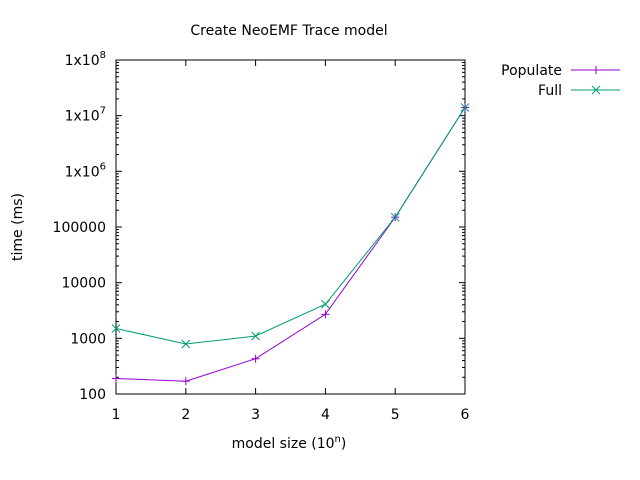 This screenshot has height=480, width=640. What do you see at coordinates (531, 71) in the screenshot?
I see `legend-label-populate: Populate` at bounding box center [531, 71].